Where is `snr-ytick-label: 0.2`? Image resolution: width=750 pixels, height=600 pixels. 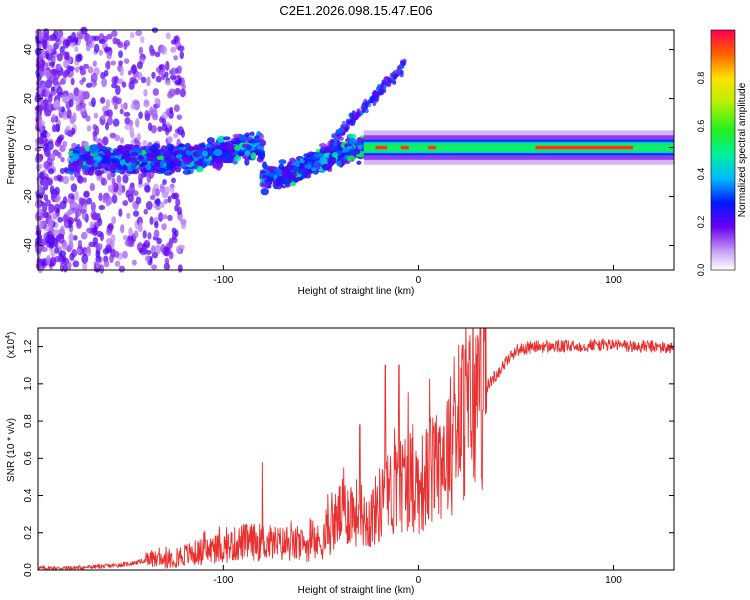
snr-ytick-label: 0.2 is located at coordinates (28, 532).